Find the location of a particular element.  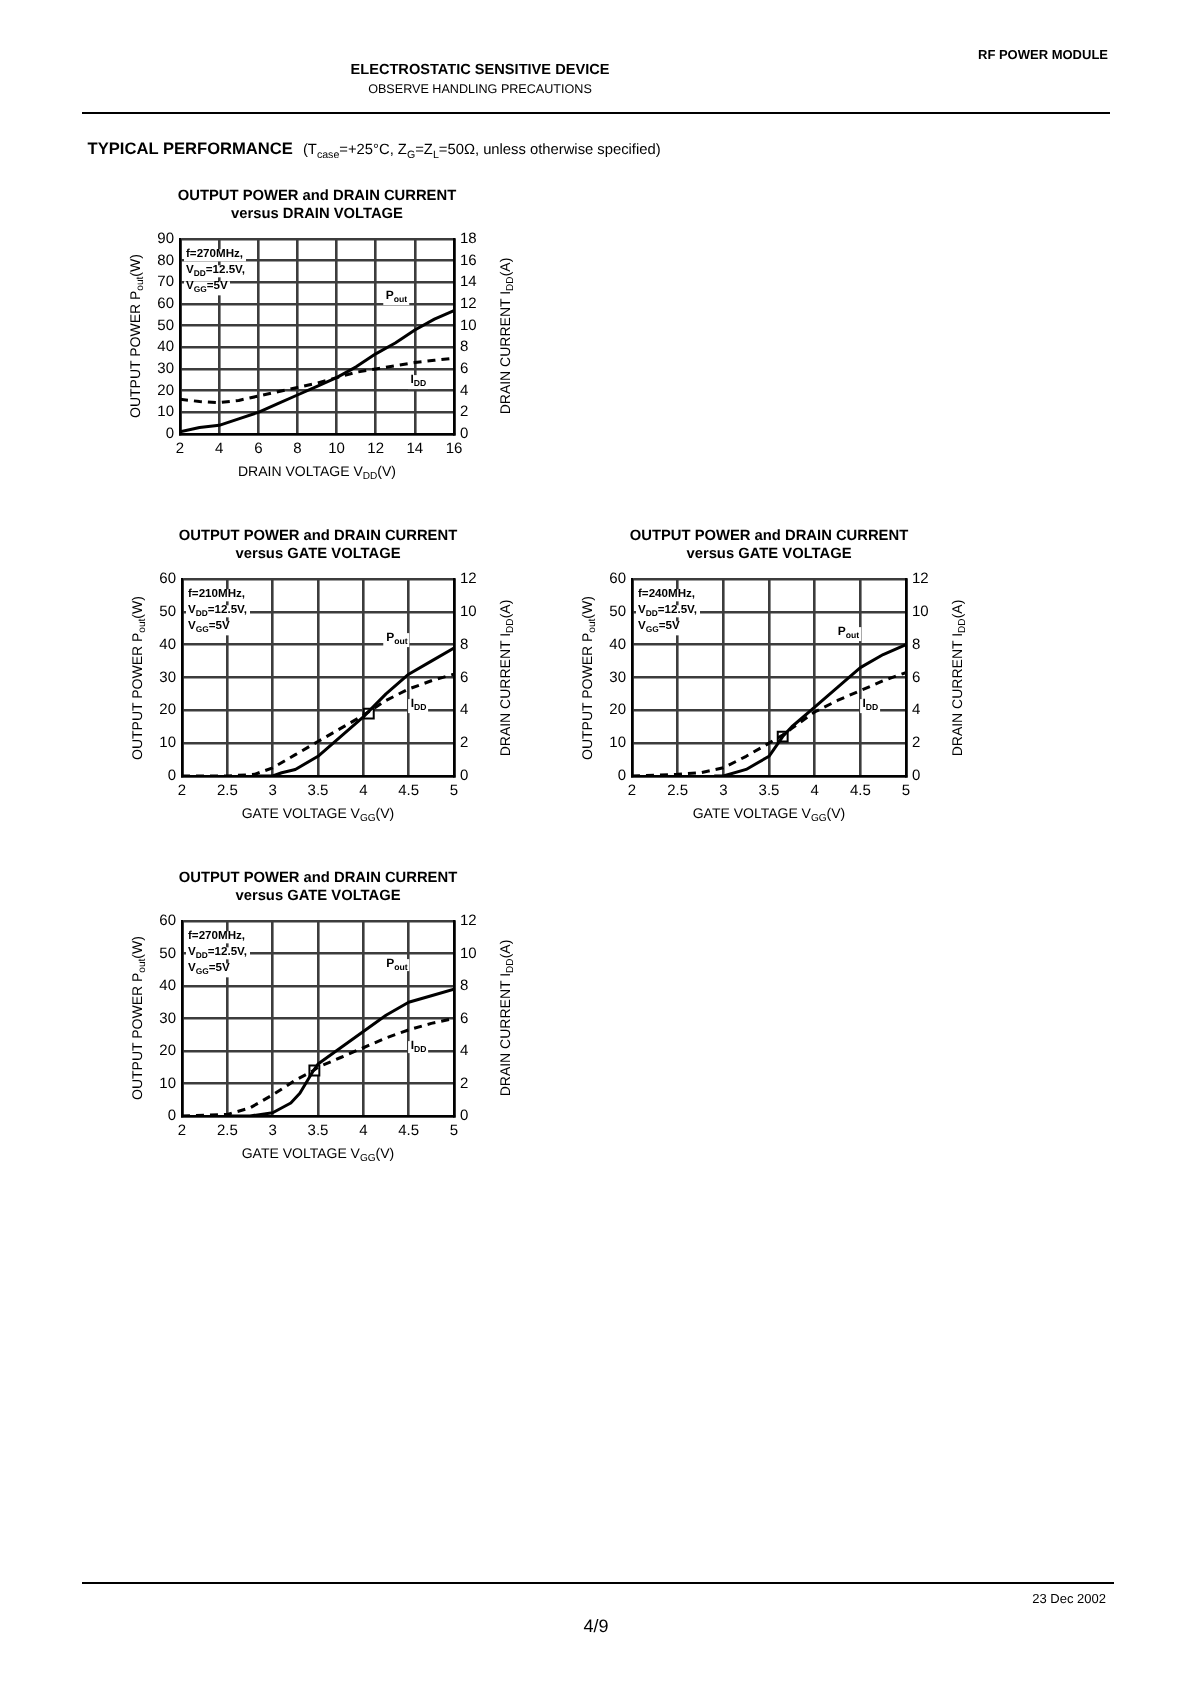

text: TYPICAL PERFORMANCE is located at coordinates (190, 147).